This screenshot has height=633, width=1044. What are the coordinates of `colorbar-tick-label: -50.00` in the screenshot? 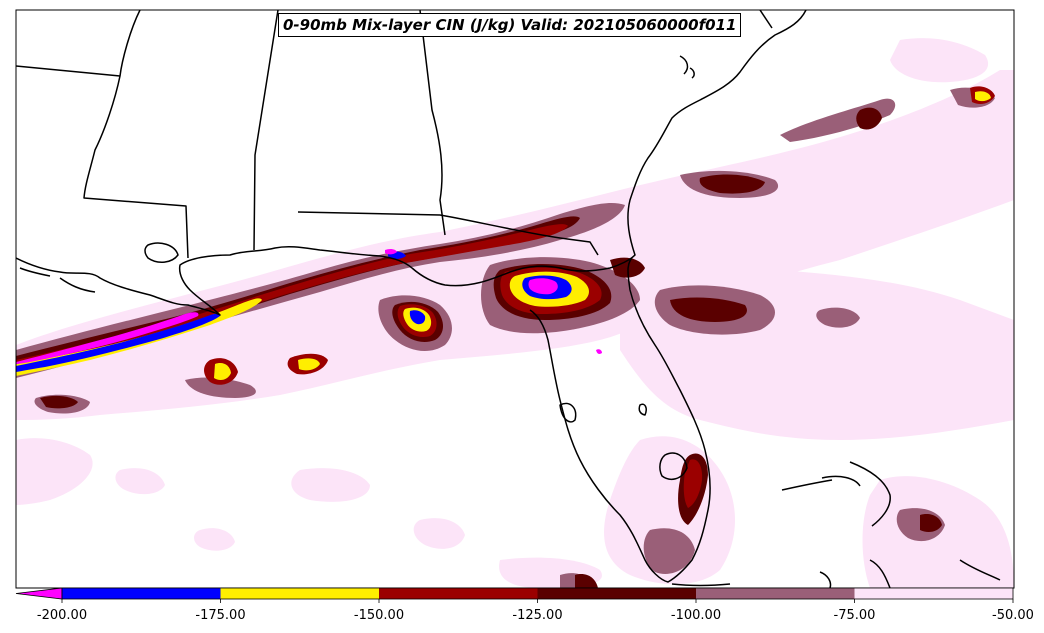 It's located at (1013, 615).